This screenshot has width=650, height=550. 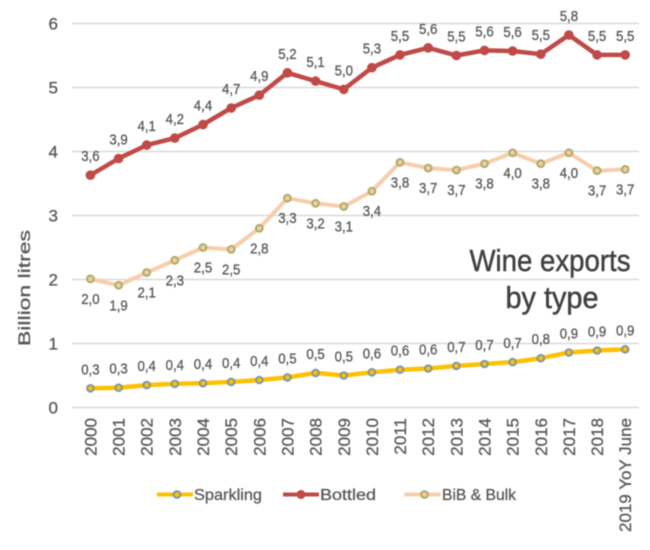 I want to click on svg-text: 5,8, so click(x=569, y=17).